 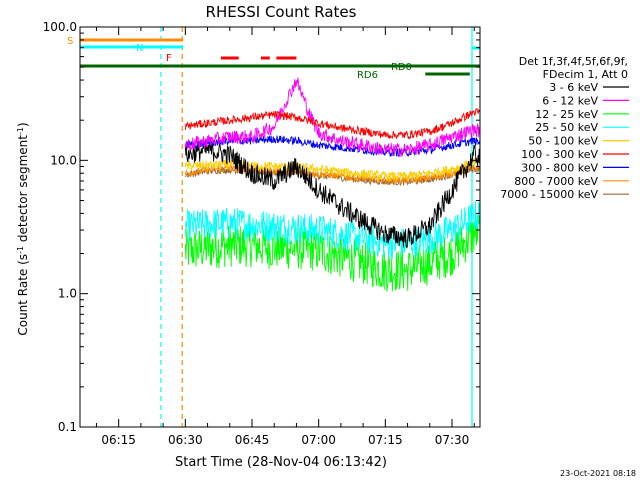 I want to click on x-tick-label-5: 07:30, so click(x=452, y=440).